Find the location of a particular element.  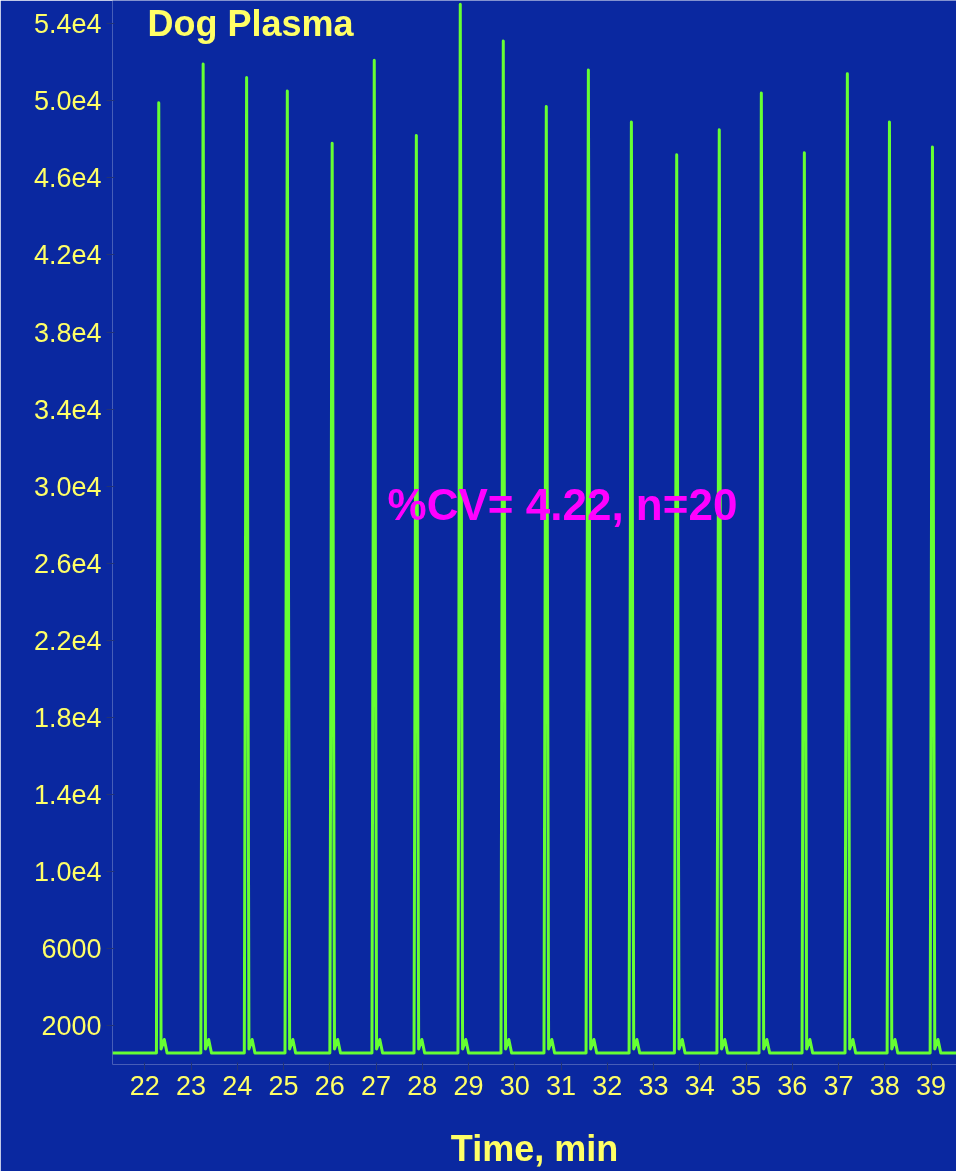

x-tick-label: 26 is located at coordinates (329, 1085).